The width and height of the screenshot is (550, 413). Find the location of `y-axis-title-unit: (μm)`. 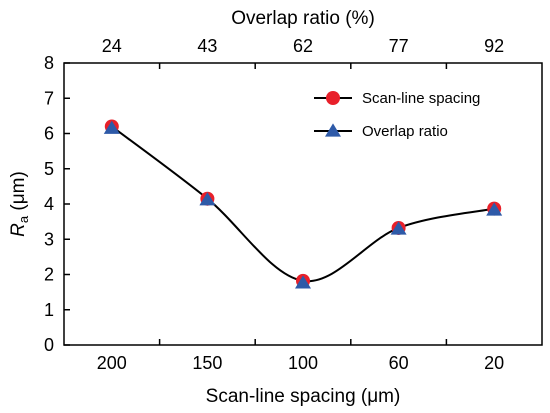

y-axis-title-unit: (μm) is located at coordinates (18, 193).